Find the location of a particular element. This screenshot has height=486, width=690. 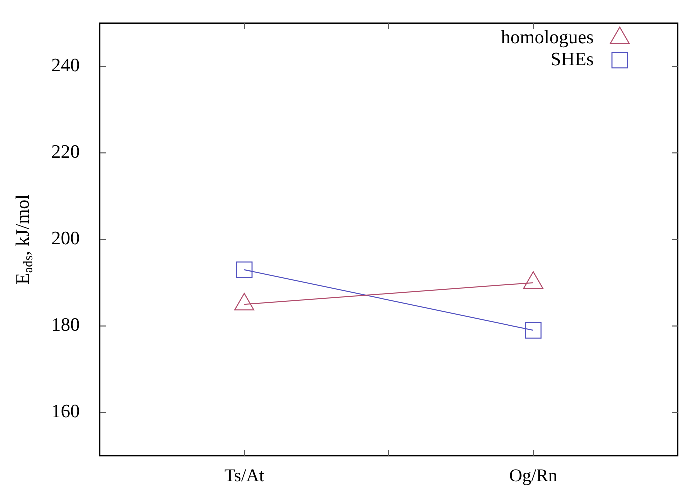

y-tick-label: 180 is located at coordinates (66, 325).